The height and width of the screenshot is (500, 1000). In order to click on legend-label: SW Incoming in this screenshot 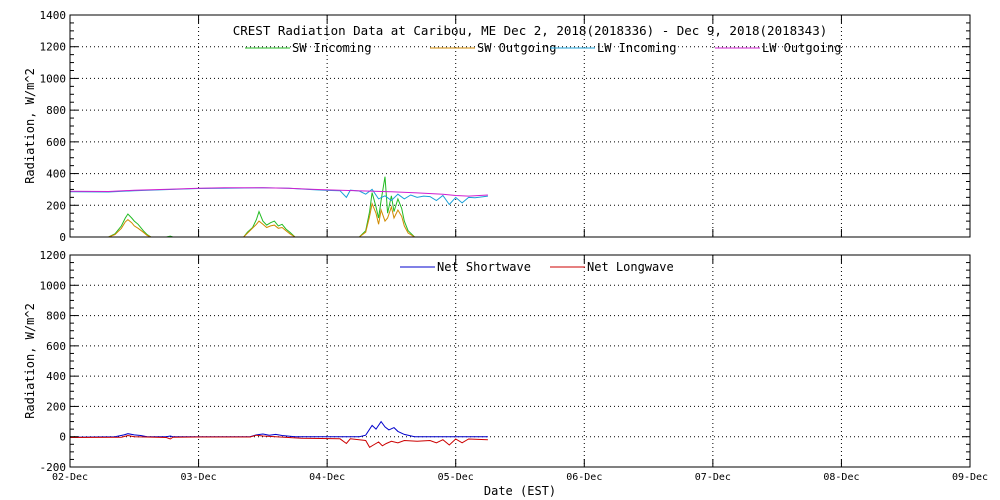, I will do `click(331, 48)`.